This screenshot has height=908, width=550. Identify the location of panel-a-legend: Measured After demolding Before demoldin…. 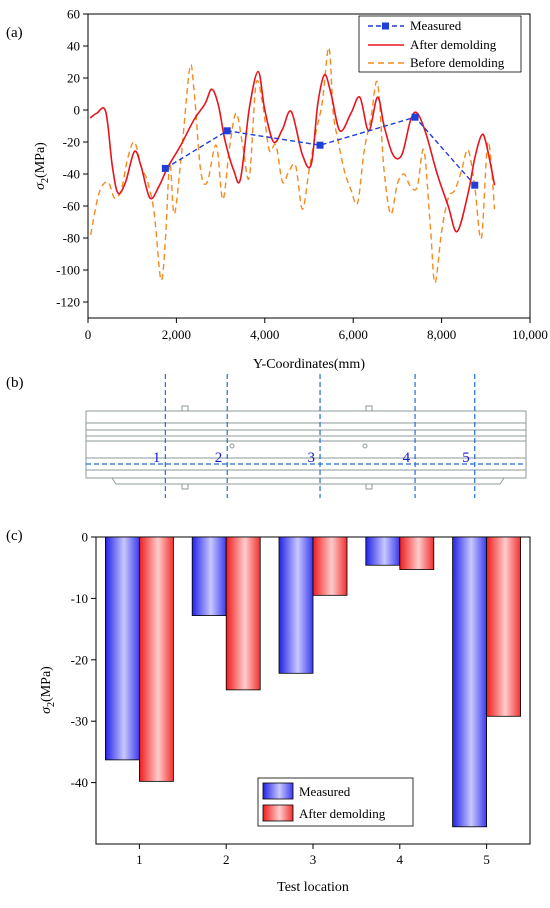
(440, 44).